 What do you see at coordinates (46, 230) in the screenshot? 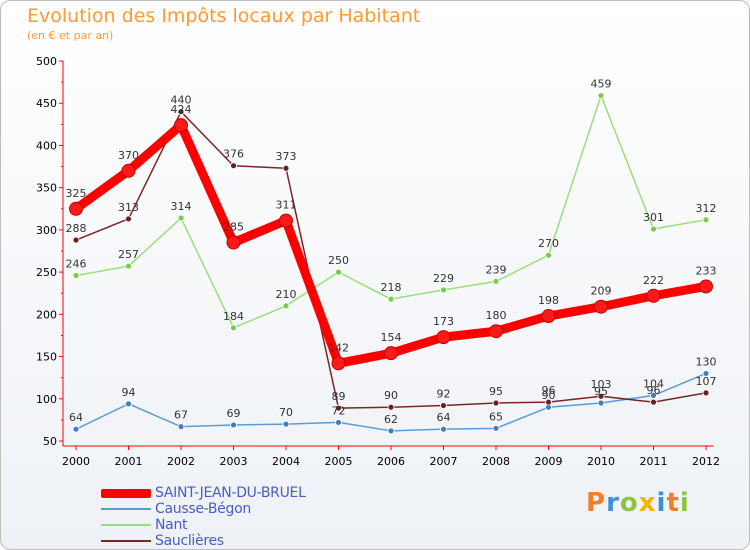
I see `y-tick-label: 300` at bounding box center [46, 230].